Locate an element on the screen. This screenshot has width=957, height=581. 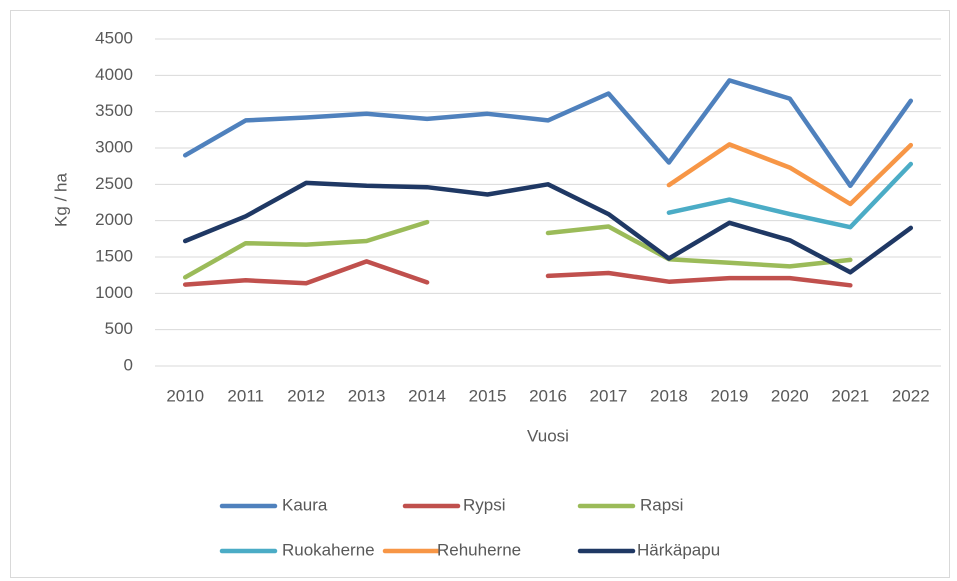
x-tick-label: 2010 is located at coordinates (185, 395).